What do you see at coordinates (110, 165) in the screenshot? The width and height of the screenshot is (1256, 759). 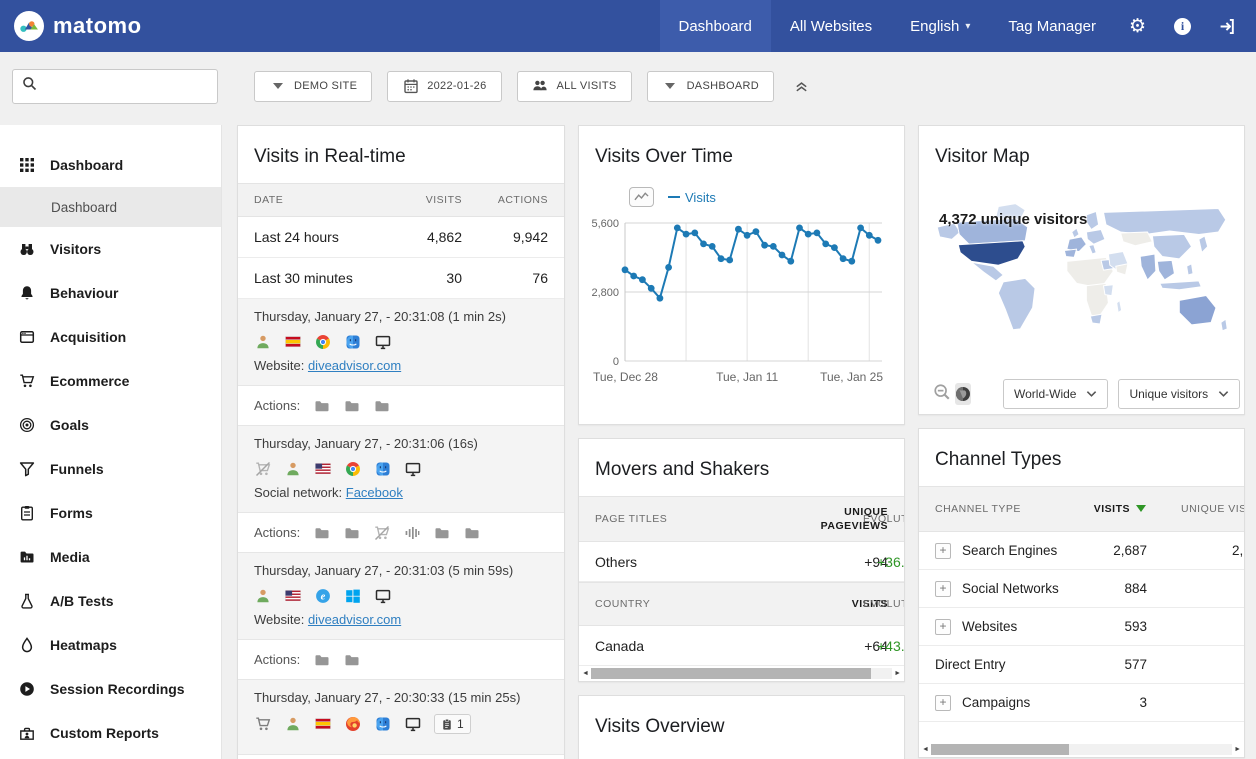 I see `sidebar-item-dashboard: Dashboard` at bounding box center [110, 165].